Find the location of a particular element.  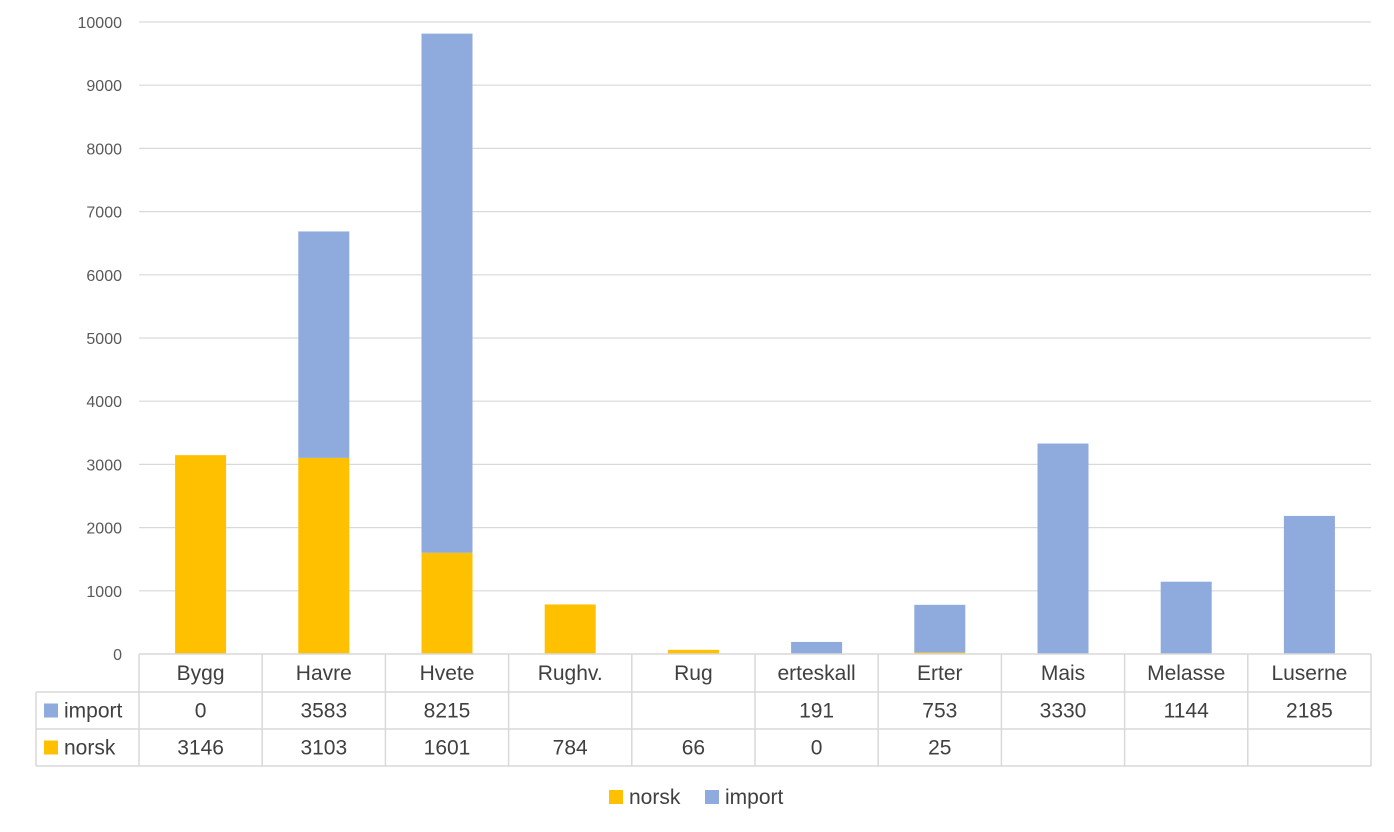

table-cell-import: 753 is located at coordinates (939, 711).